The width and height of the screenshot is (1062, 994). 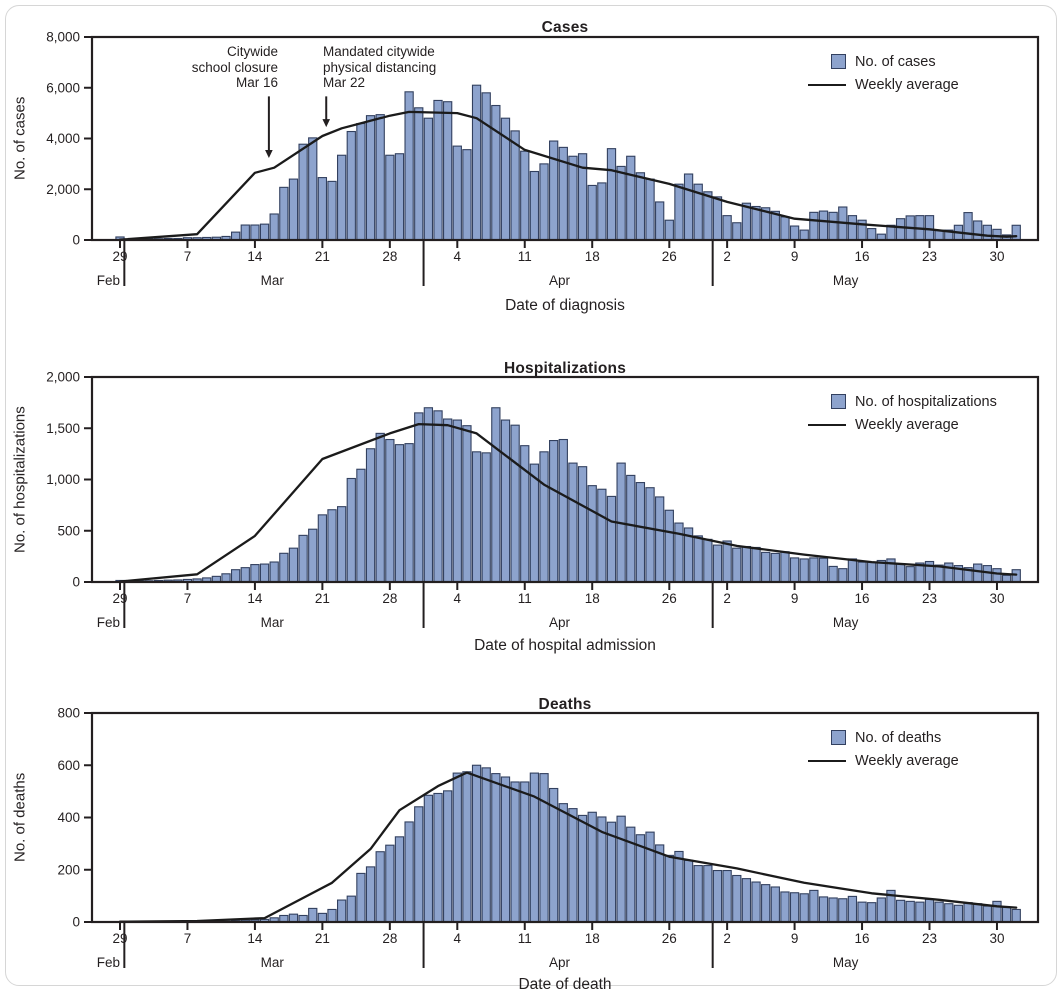 What do you see at coordinates (63, 37) in the screenshot?
I see `svg-text: 8,000` at bounding box center [63, 37].